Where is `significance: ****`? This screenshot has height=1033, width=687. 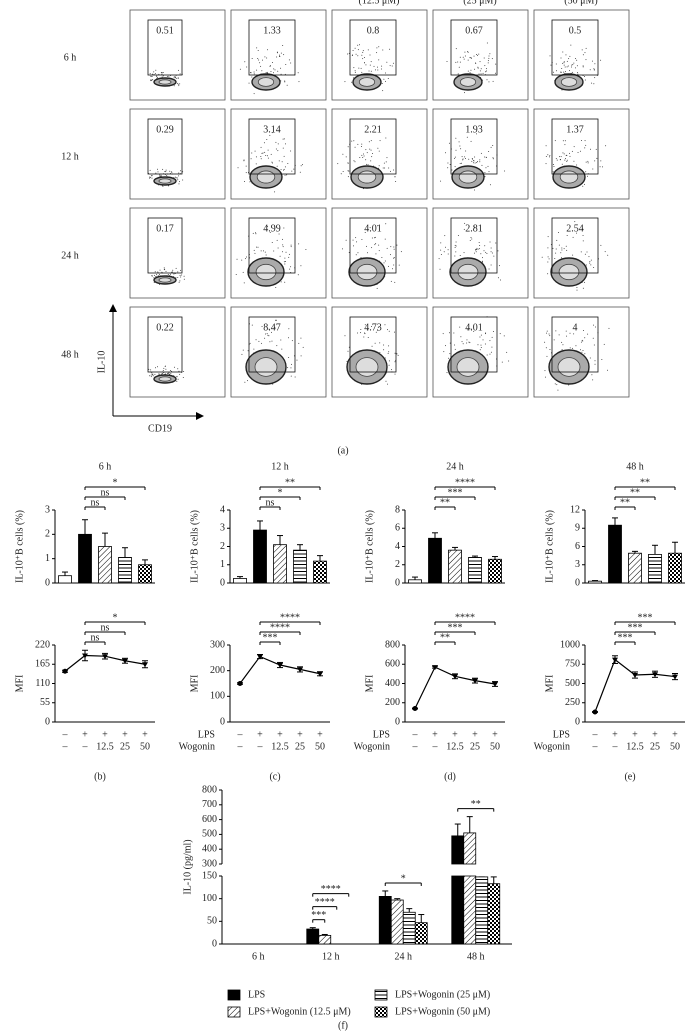 significance: **** is located at coordinates (325, 902).